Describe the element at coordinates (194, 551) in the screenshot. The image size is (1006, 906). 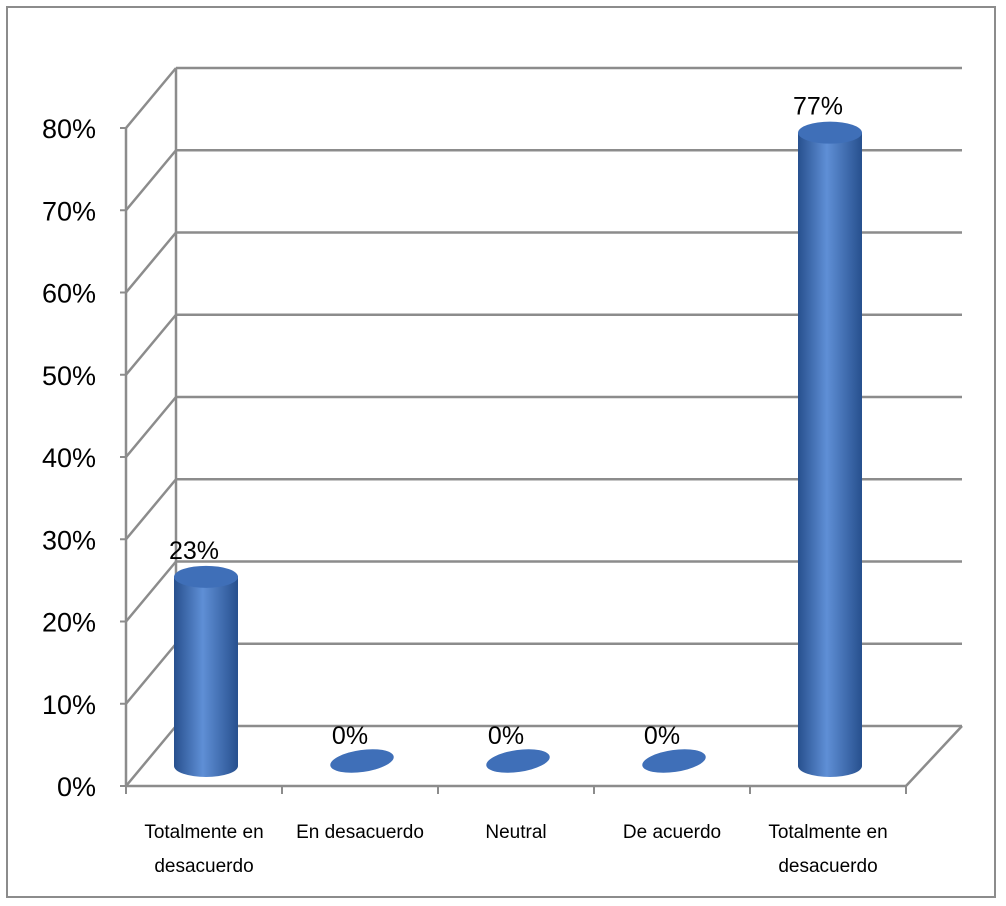
I see `data-label: 23%` at that location.